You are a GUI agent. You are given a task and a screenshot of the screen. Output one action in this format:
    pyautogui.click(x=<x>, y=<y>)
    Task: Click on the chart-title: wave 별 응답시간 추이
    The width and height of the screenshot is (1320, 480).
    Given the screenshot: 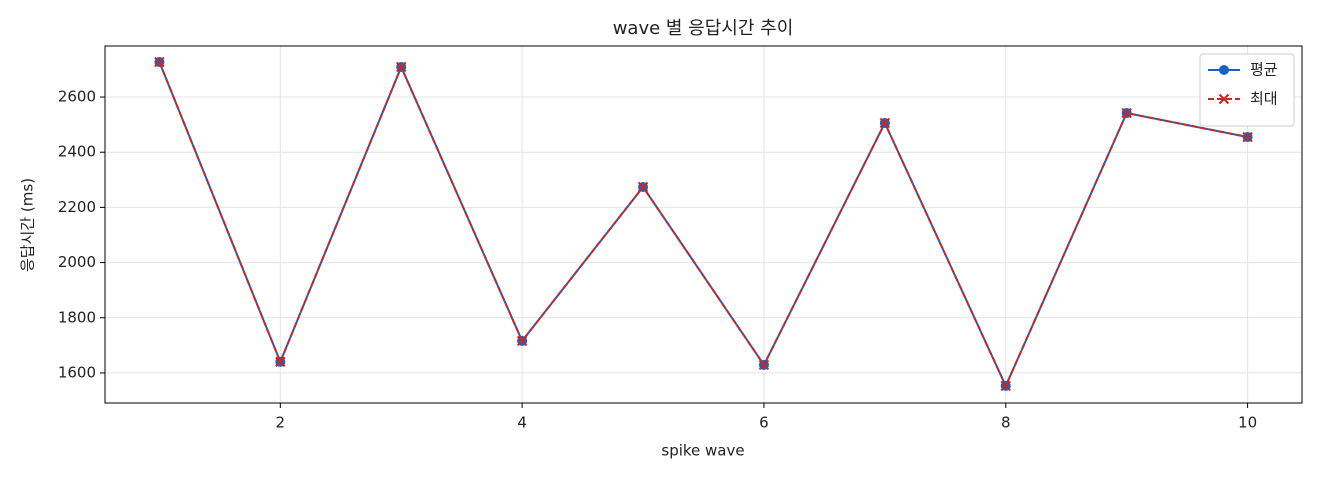 What is the action you would take?
    pyautogui.click(x=703, y=28)
    